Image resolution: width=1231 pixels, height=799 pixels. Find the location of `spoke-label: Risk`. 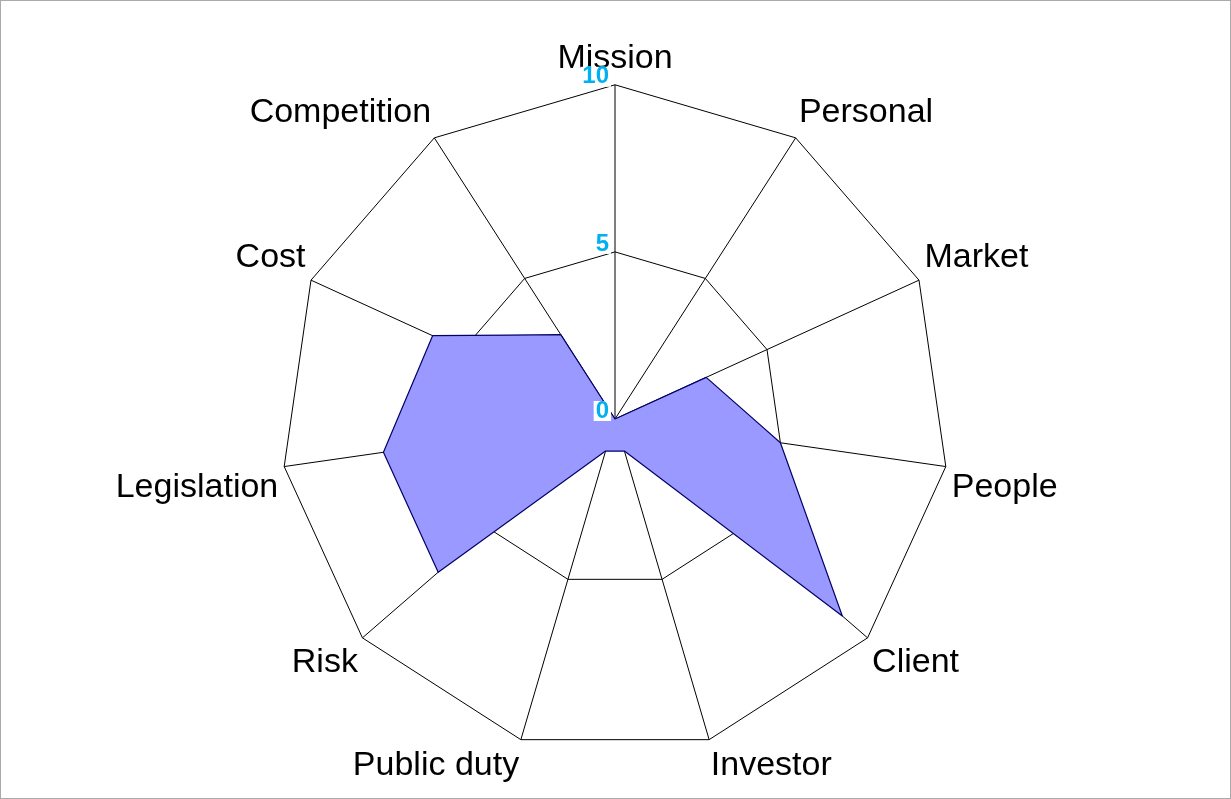

spoke-label: Risk is located at coordinates (325, 659).